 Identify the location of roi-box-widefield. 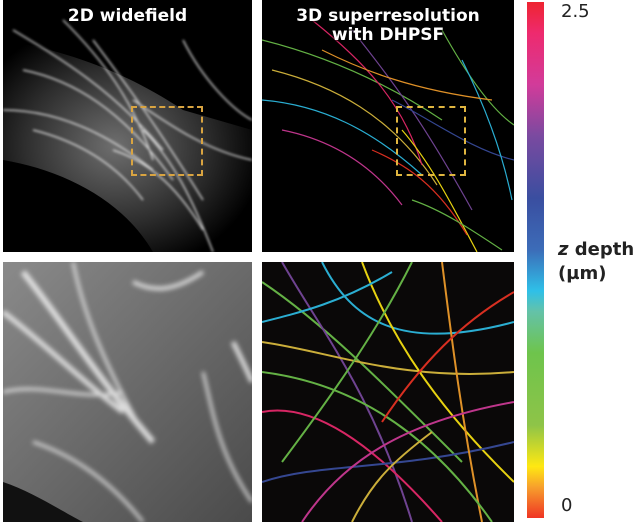
(167, 141).